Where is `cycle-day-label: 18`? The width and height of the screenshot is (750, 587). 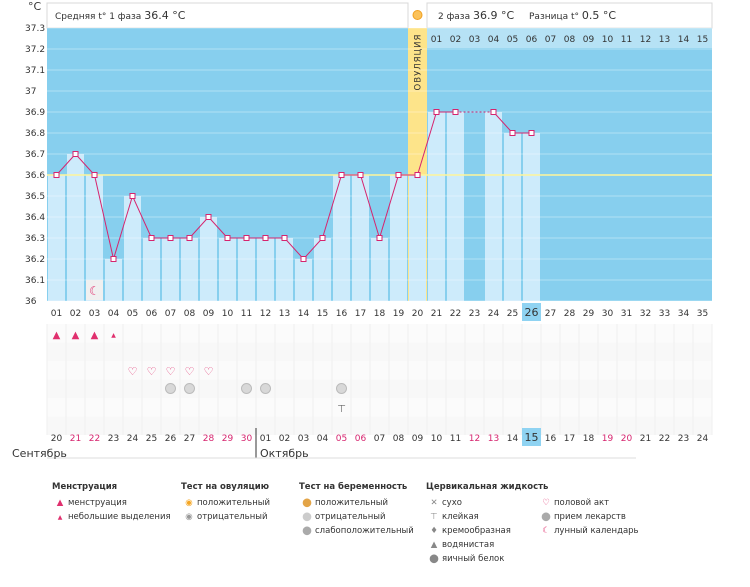 cycle-day-label: 18 is located at coordinates (380, 314).